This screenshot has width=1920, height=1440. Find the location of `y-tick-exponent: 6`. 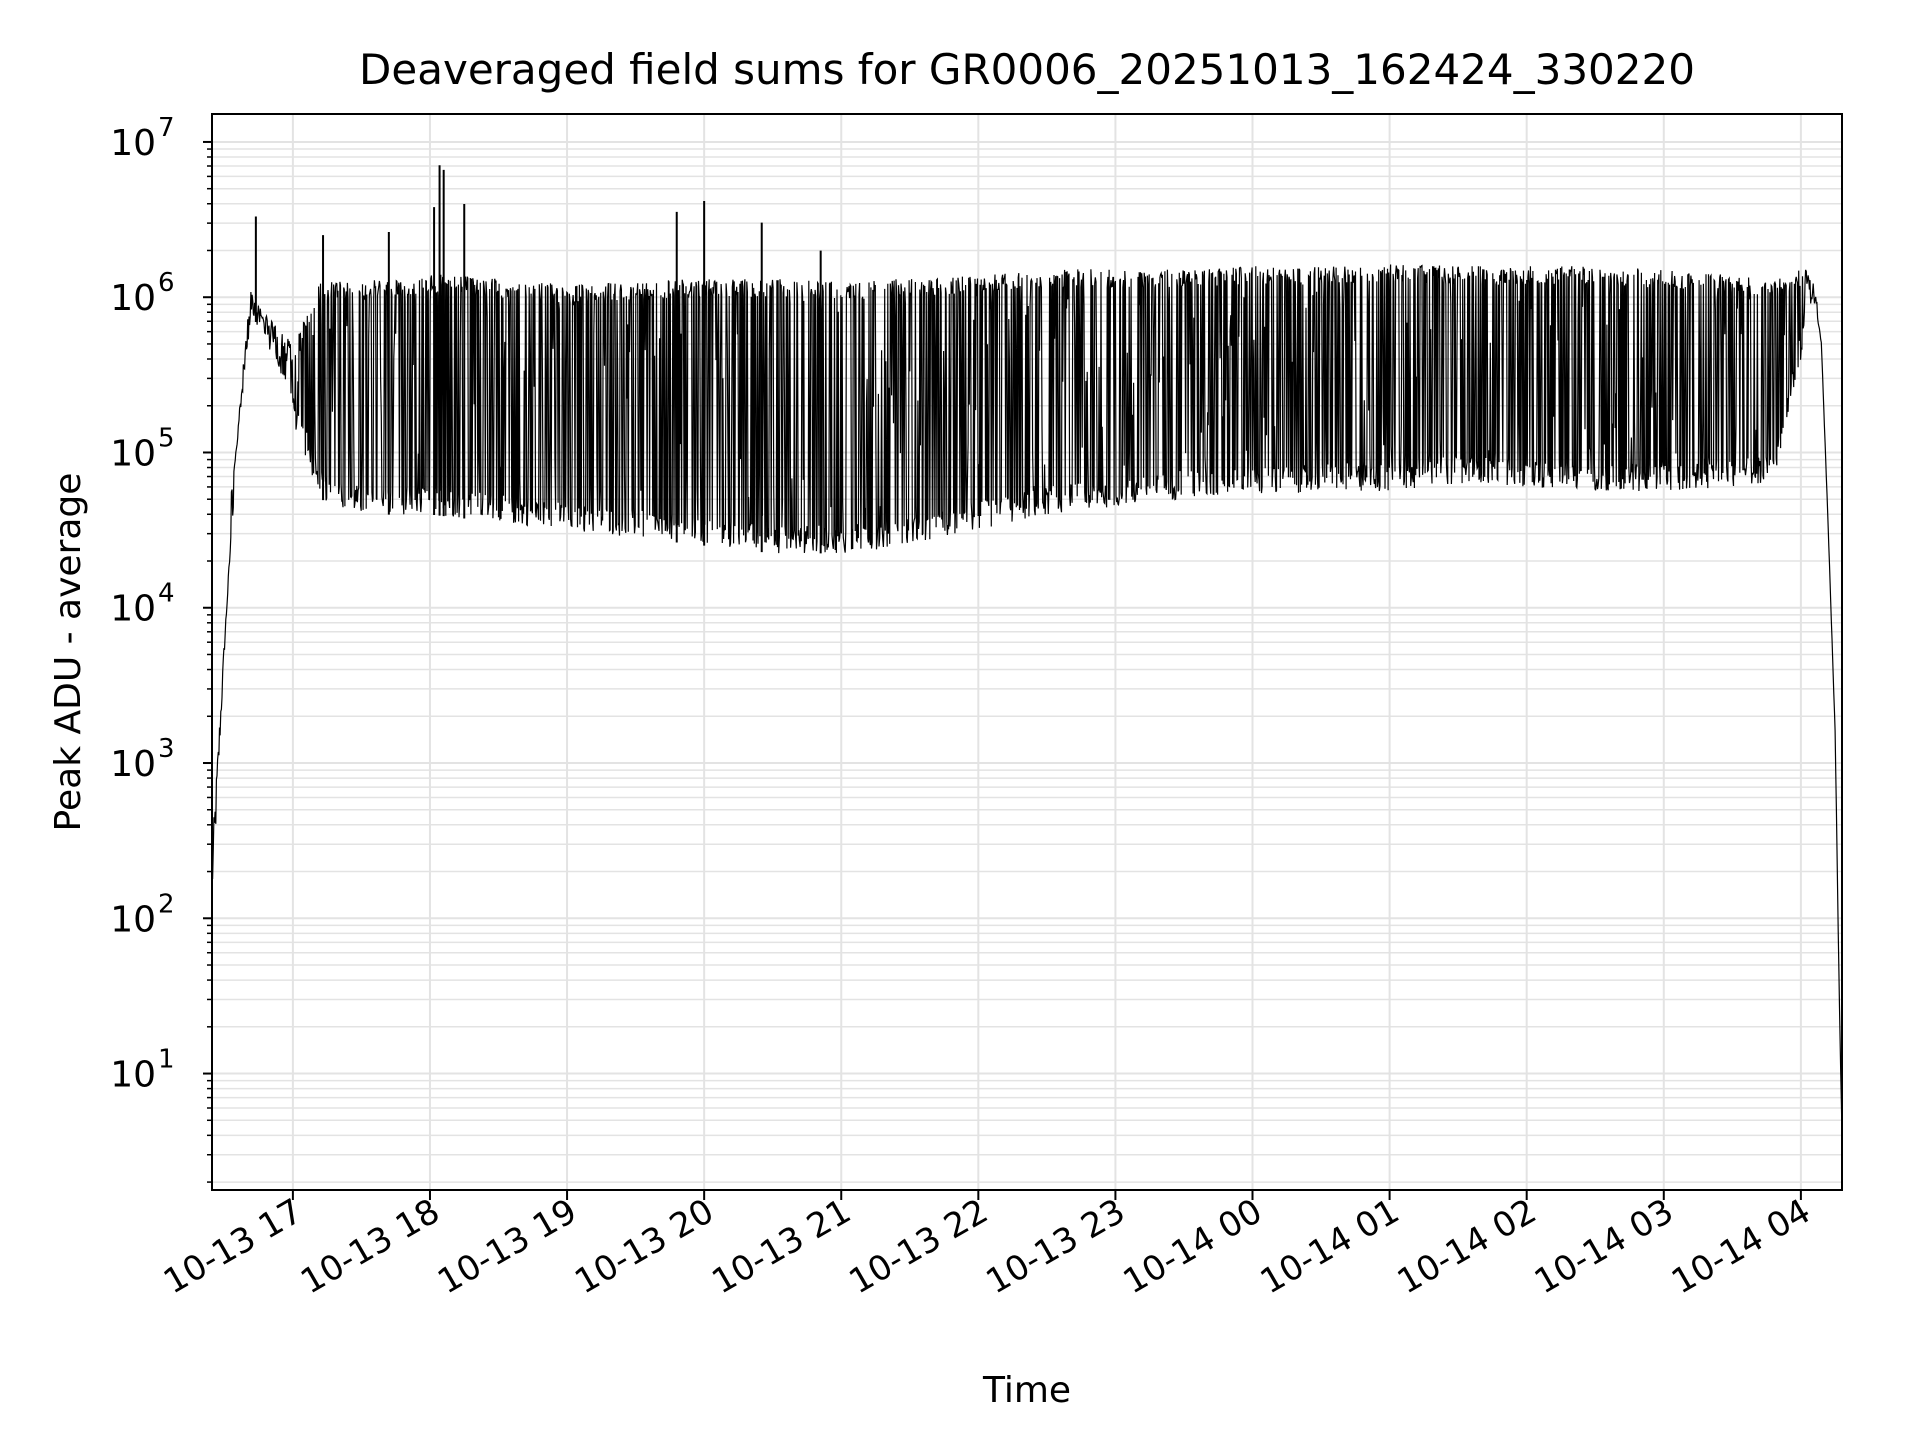

y-tick-exponent: 6 is located at coordinates (166, 283).